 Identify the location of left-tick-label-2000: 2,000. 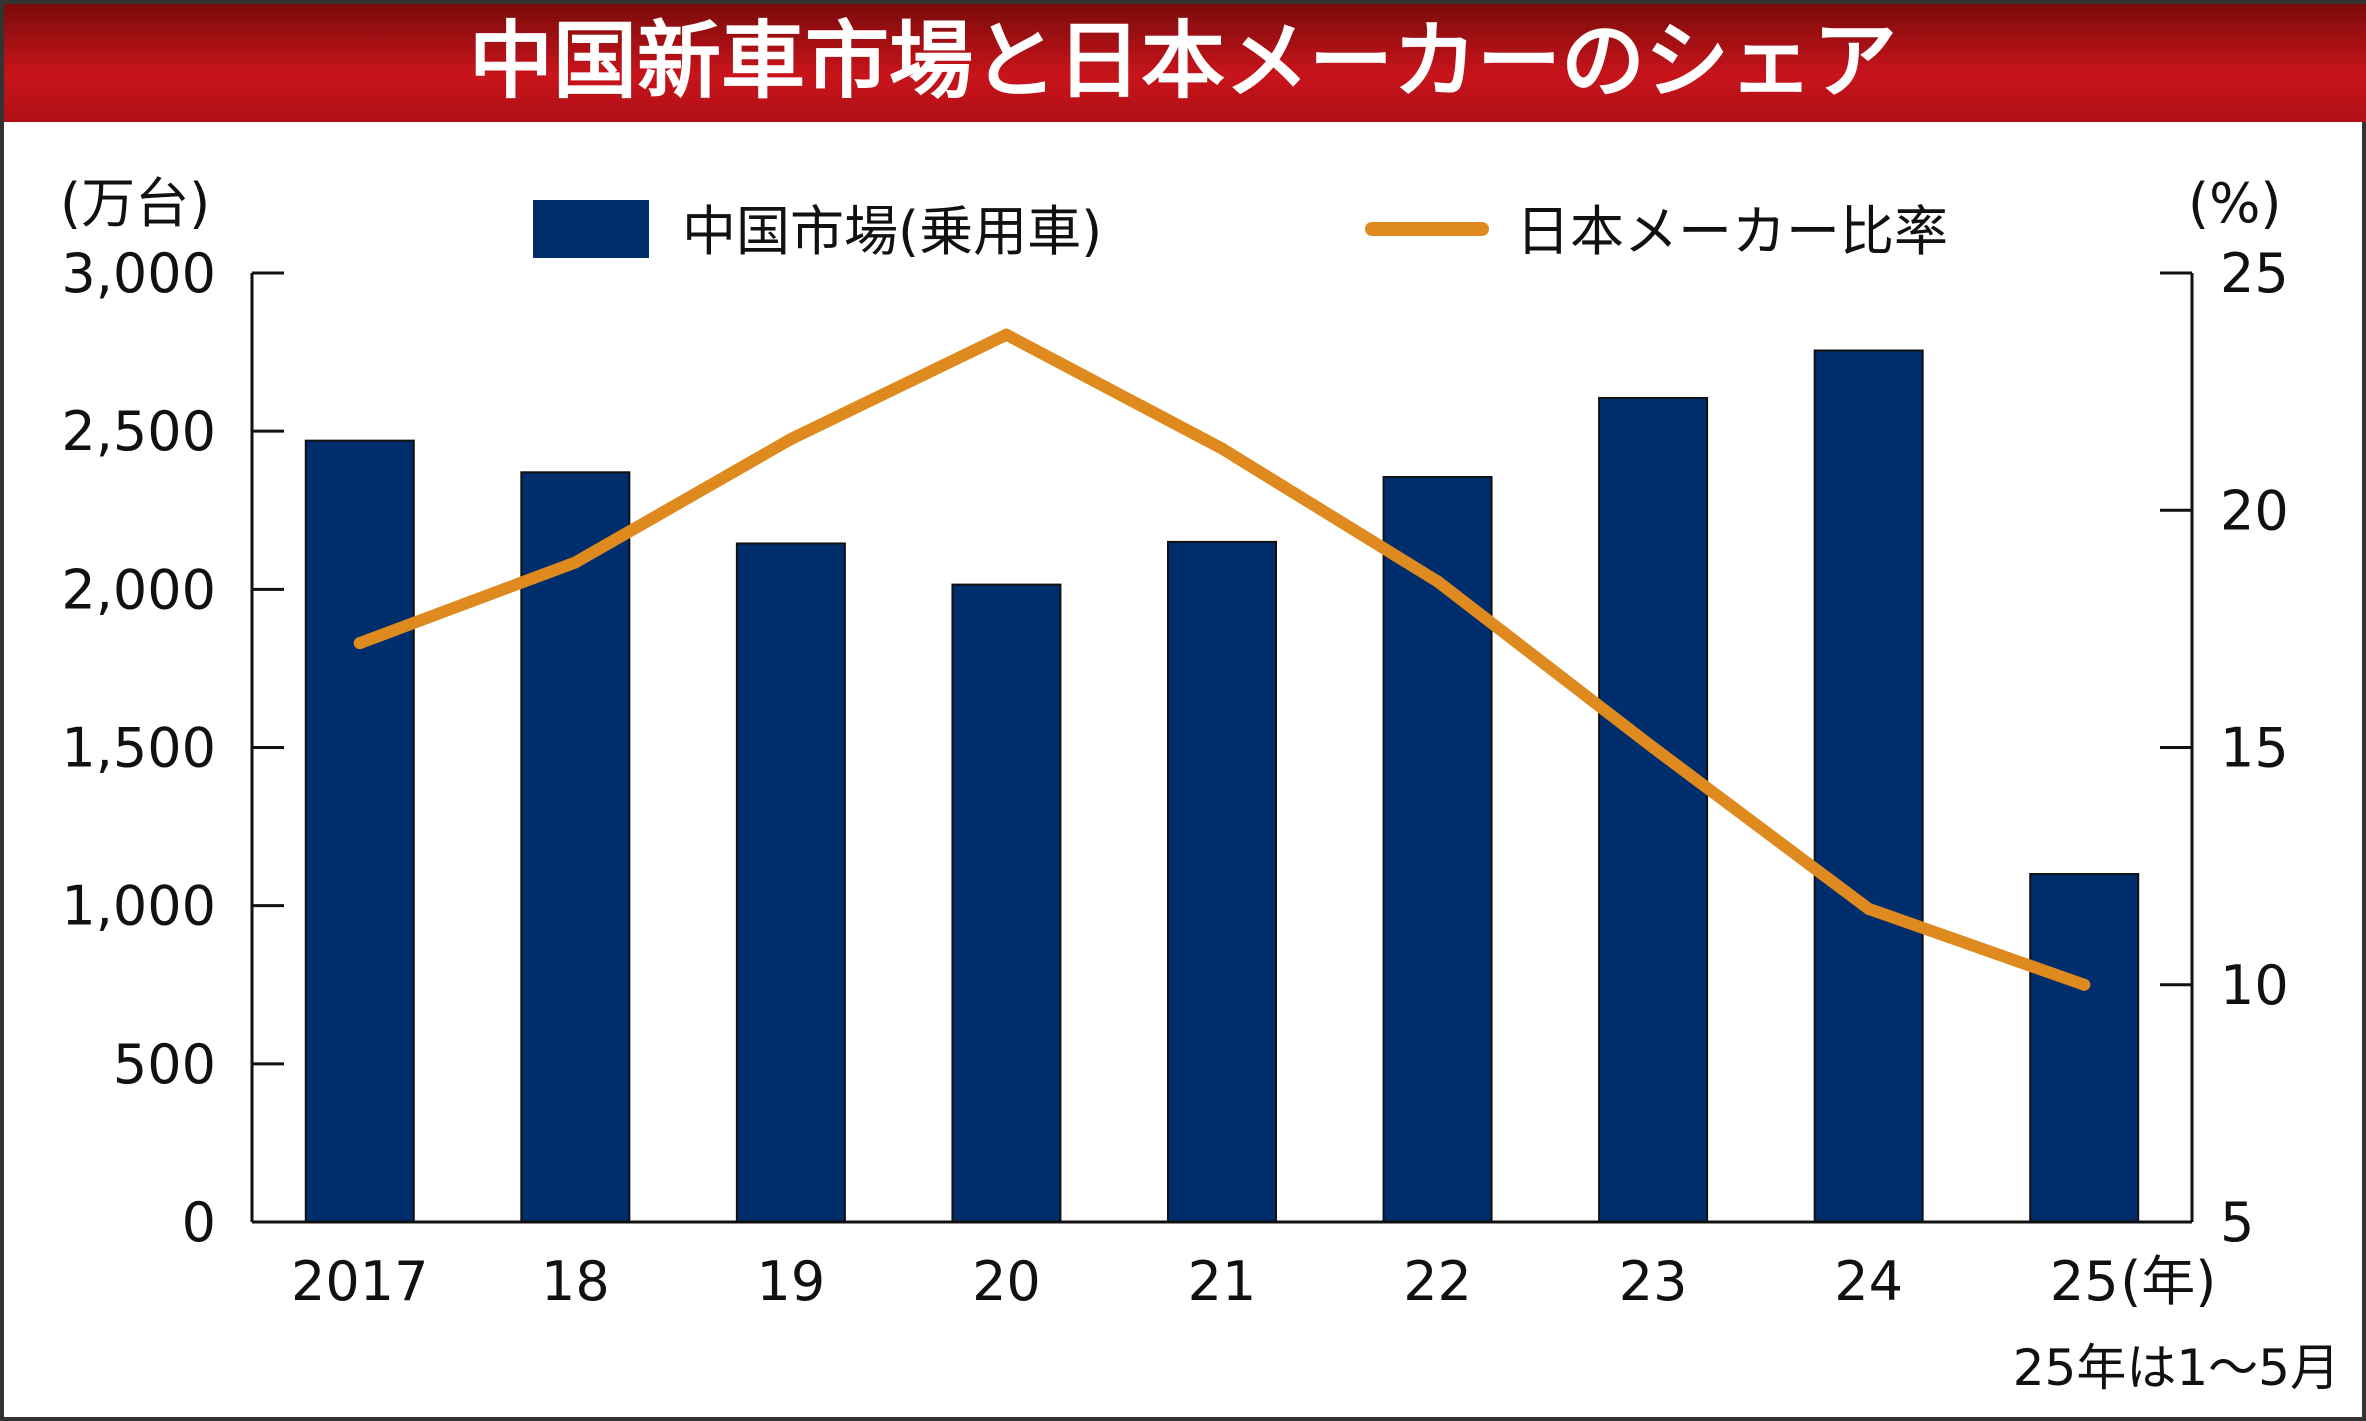
(138, 589).